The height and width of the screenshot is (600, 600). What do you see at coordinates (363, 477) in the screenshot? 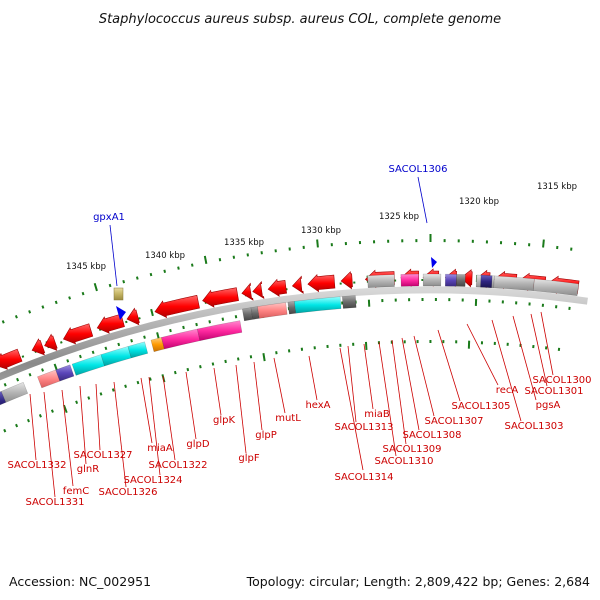
I see `gene-label-sacol1314: SACOL1314` at bounding box center [363, 477].